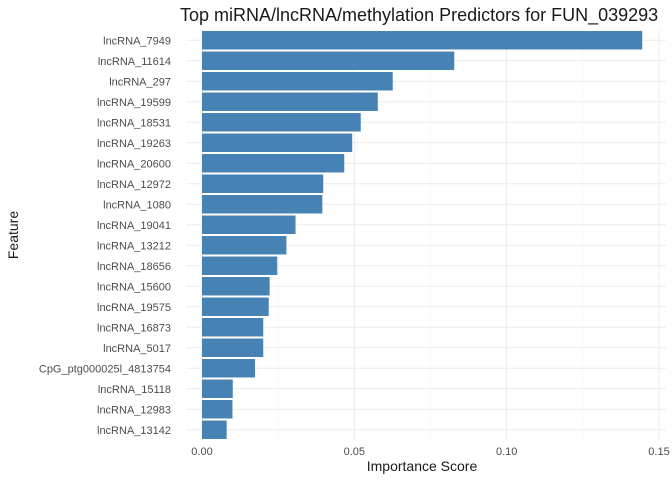  I want to click on y-tick-label: lncRNA_13142, so click(134, 431).